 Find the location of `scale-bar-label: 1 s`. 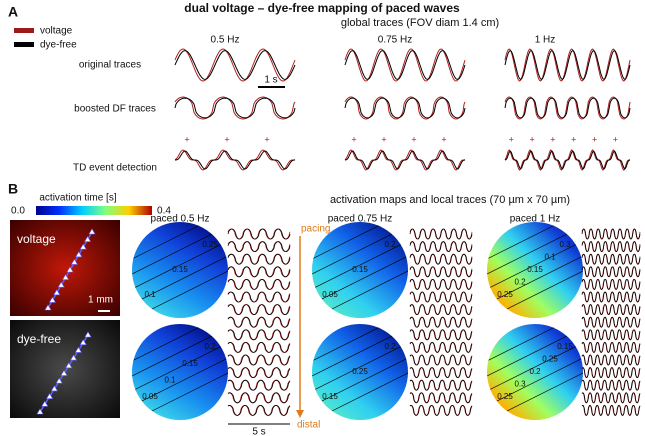

scale-bar-label: 1 s is located at coordinates (270, 80).